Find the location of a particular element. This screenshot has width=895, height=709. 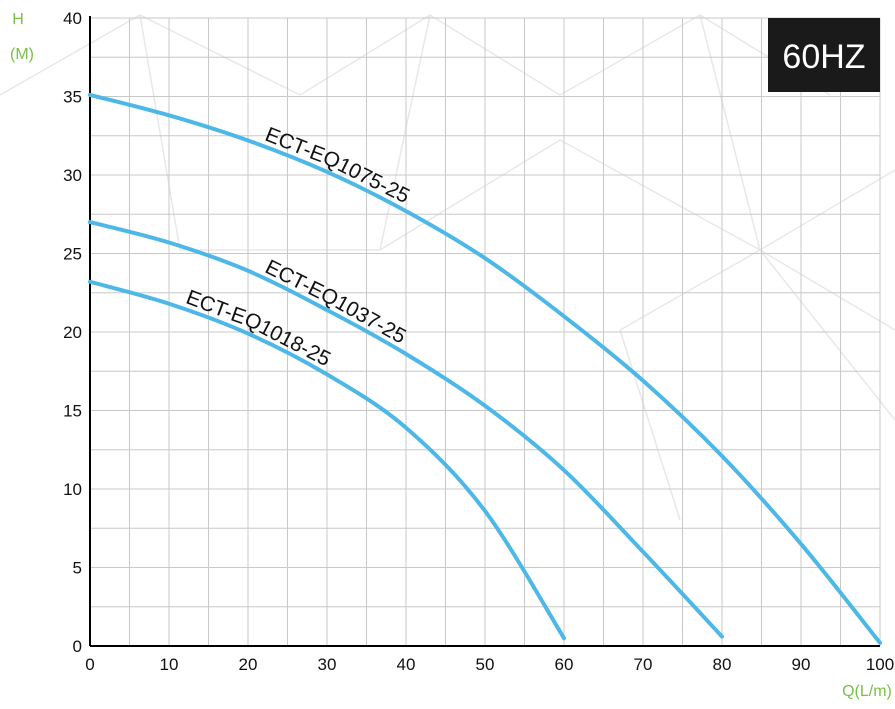

y-tick-label: 30 is located at coordinates (72, 175).